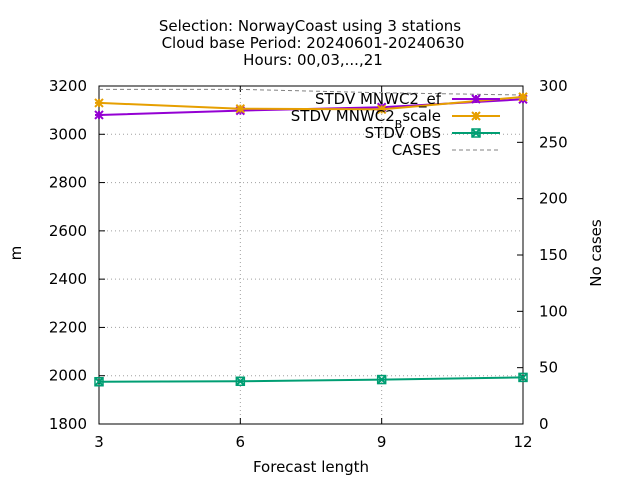 Image resolution: width=640 pixels, height=485 pixels. I want to click on y-tick-label: 2400, so click(68, 279).